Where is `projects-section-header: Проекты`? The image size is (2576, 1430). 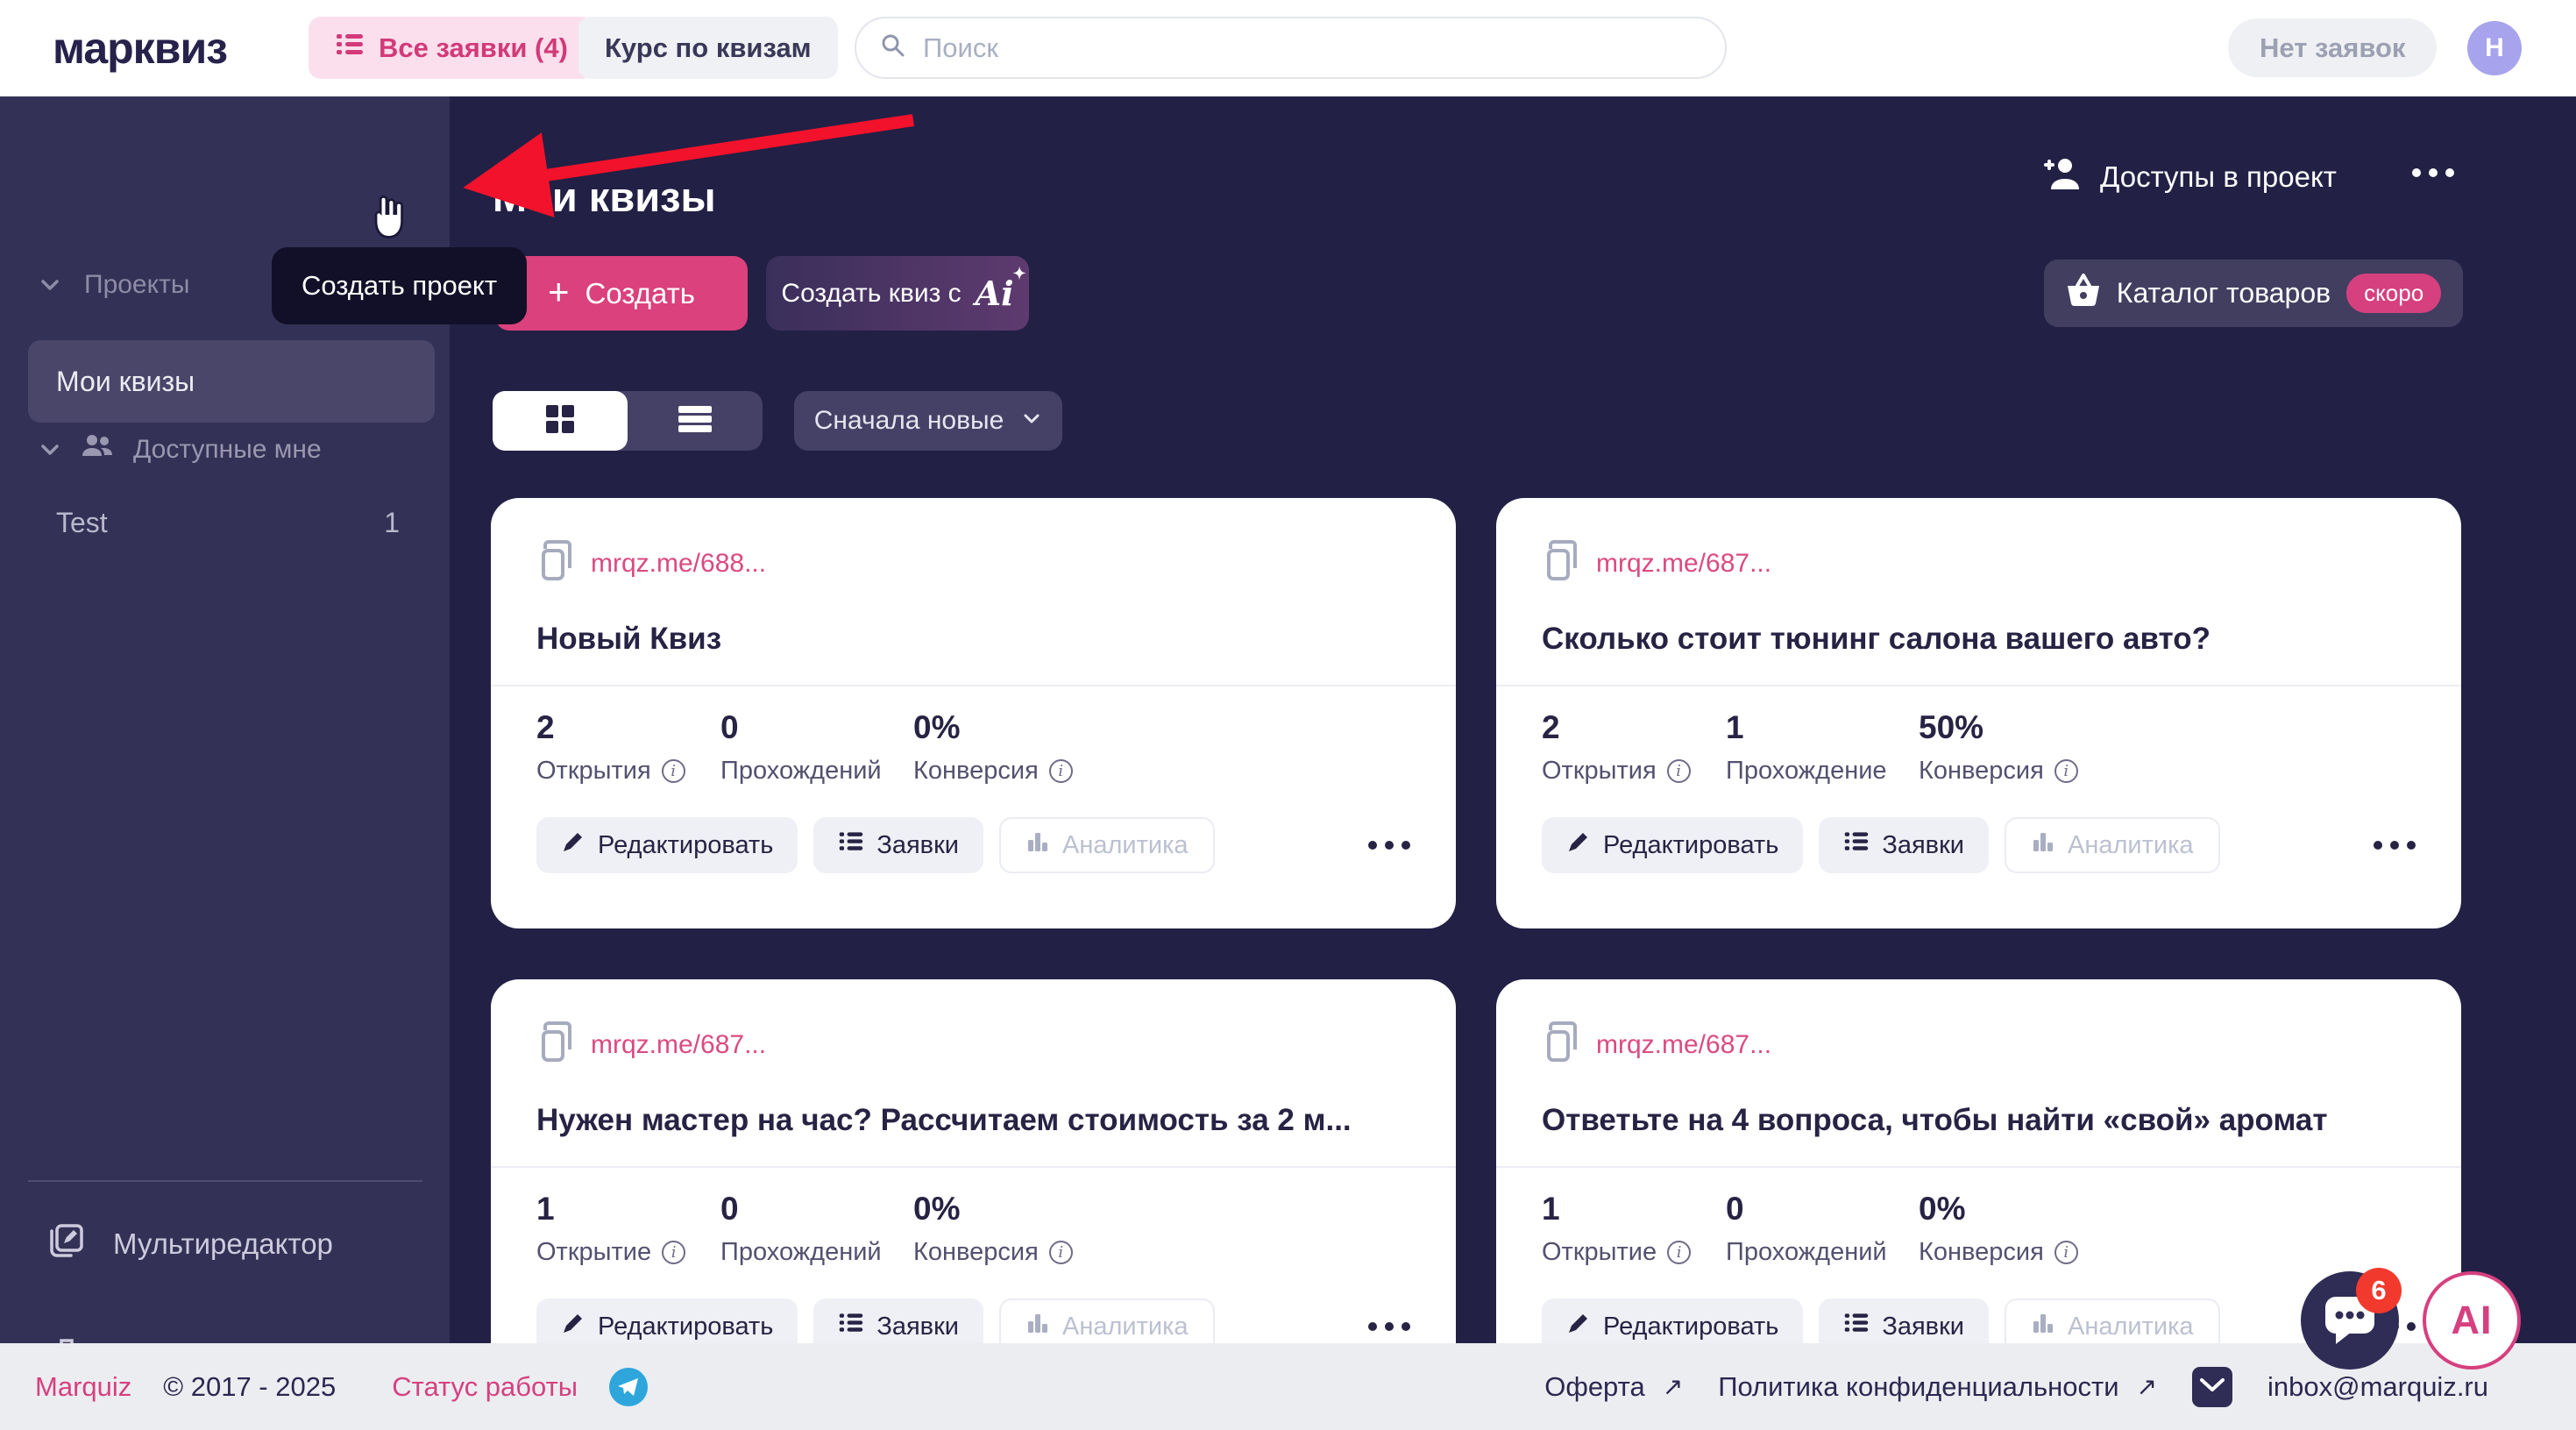
projects-section-header: Проекты is located at coordinates (114, 285).